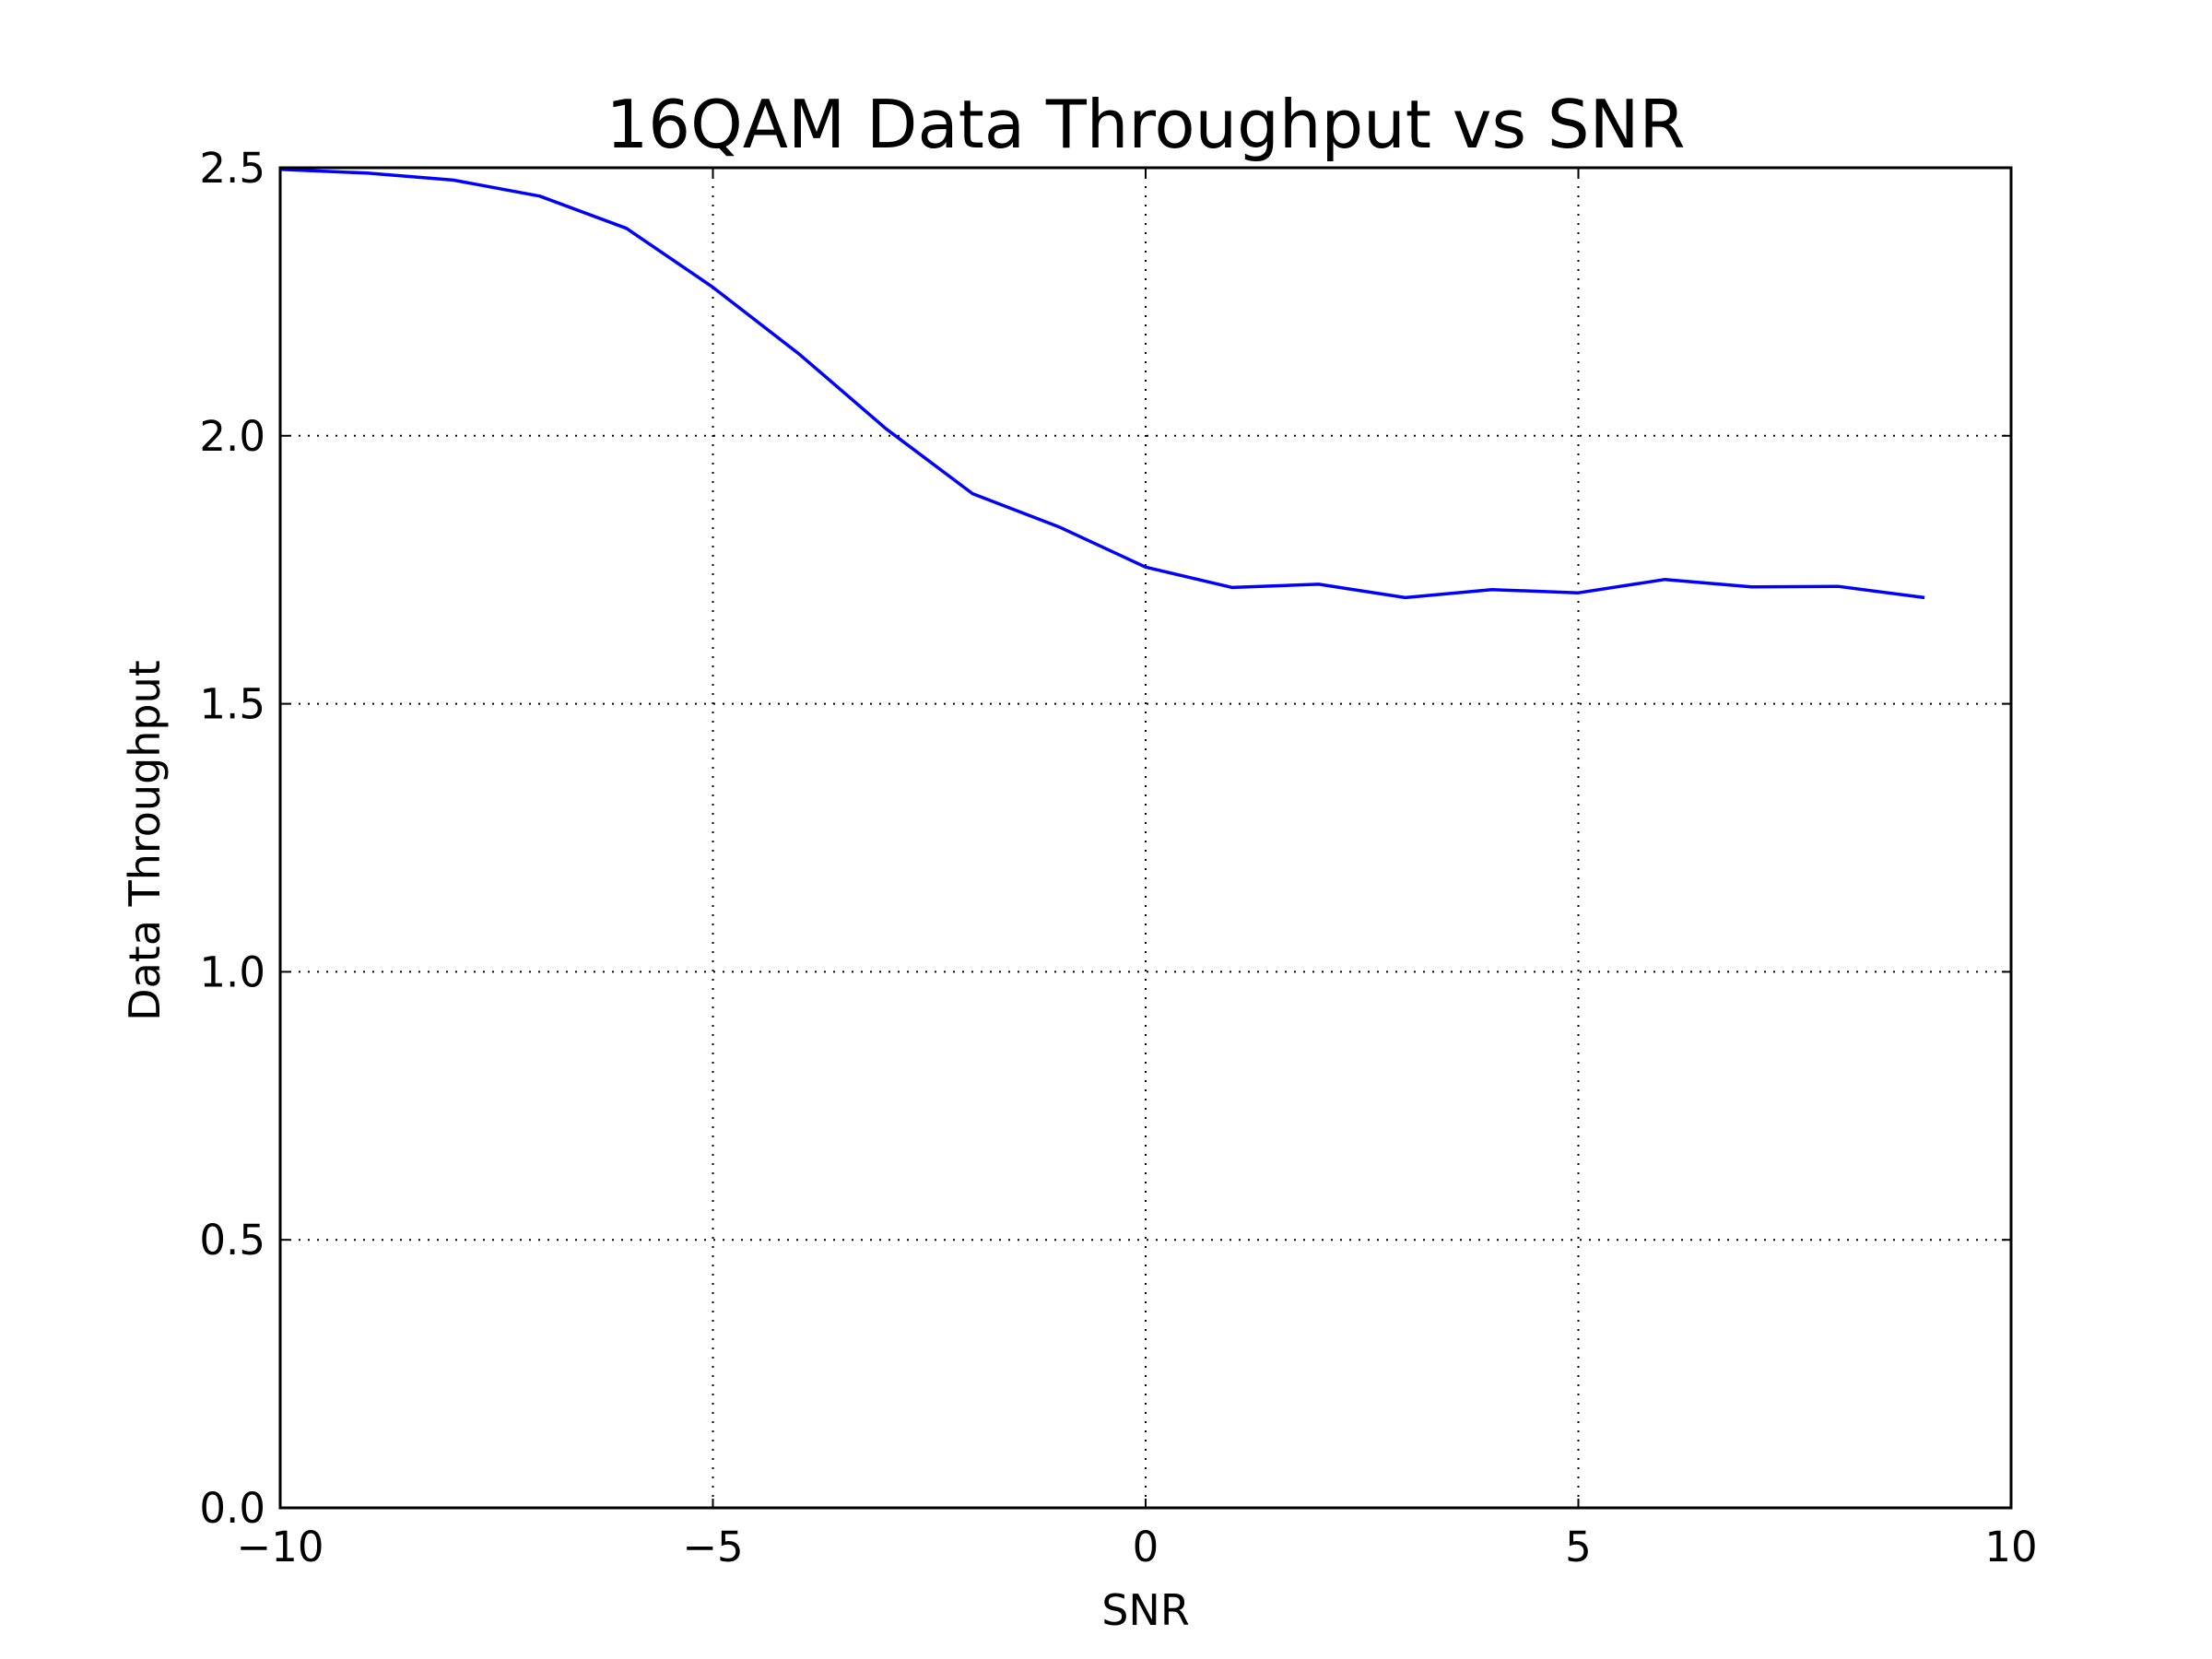 The image size is (2212, 1659). I want to click on y-tick-label: 0.5, so click(232, 1240).